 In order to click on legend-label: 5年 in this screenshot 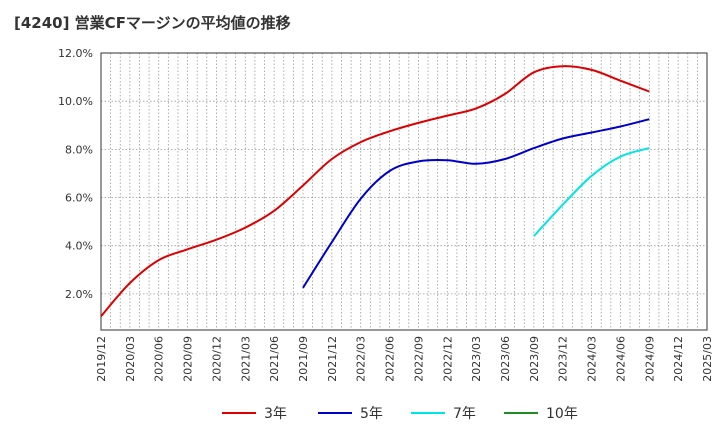, I will do `click(371, 414)`.